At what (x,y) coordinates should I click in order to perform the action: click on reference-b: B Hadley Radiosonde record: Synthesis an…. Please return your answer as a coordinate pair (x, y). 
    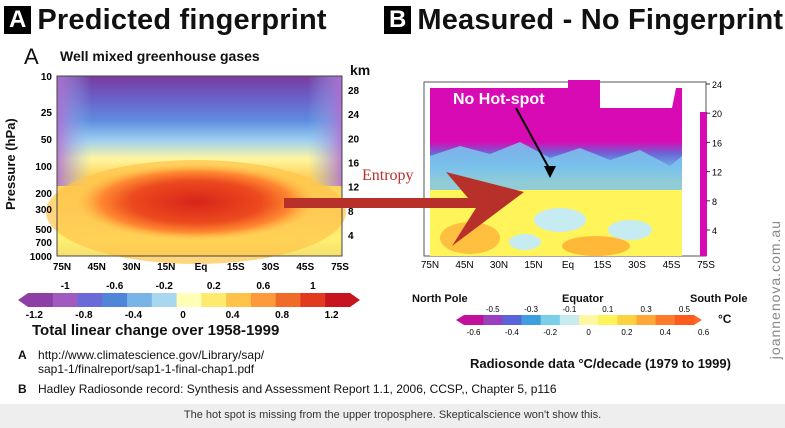
    Looking at the image, I should click on (287, 389).